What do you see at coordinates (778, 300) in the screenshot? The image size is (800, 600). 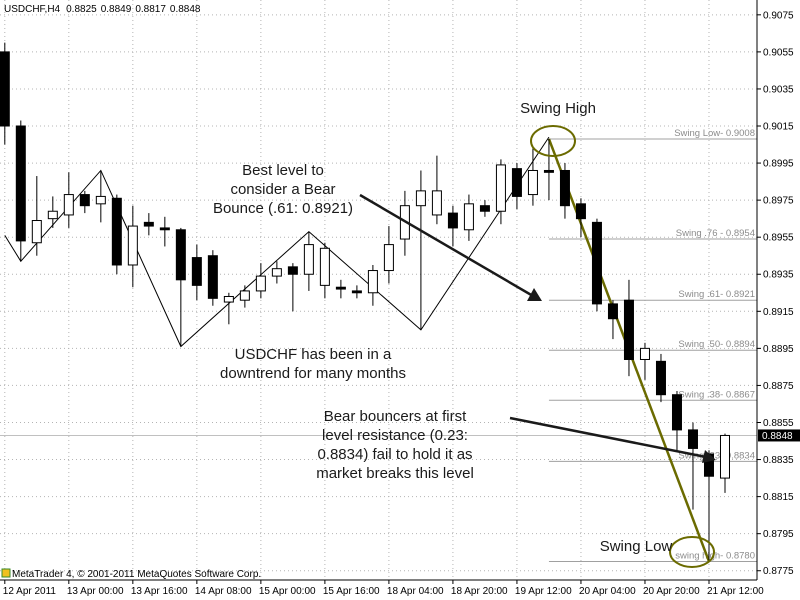 I see `price-axis-bg` at bounding box center [778, 300].